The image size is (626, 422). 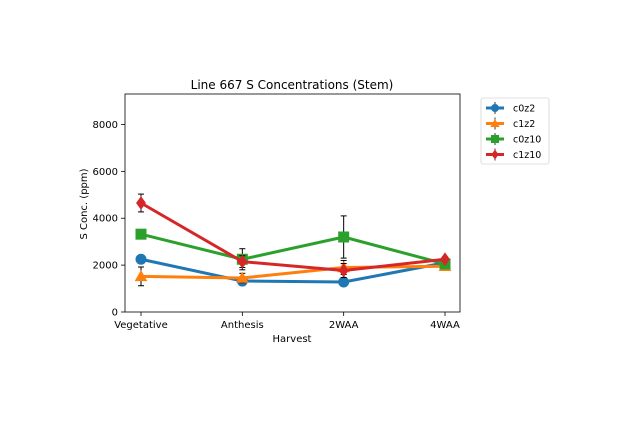 What do you see at coordinates (105, 125) in the screenshot?
I see `y-tick-label: 8000` at bounding box center [105, 125].